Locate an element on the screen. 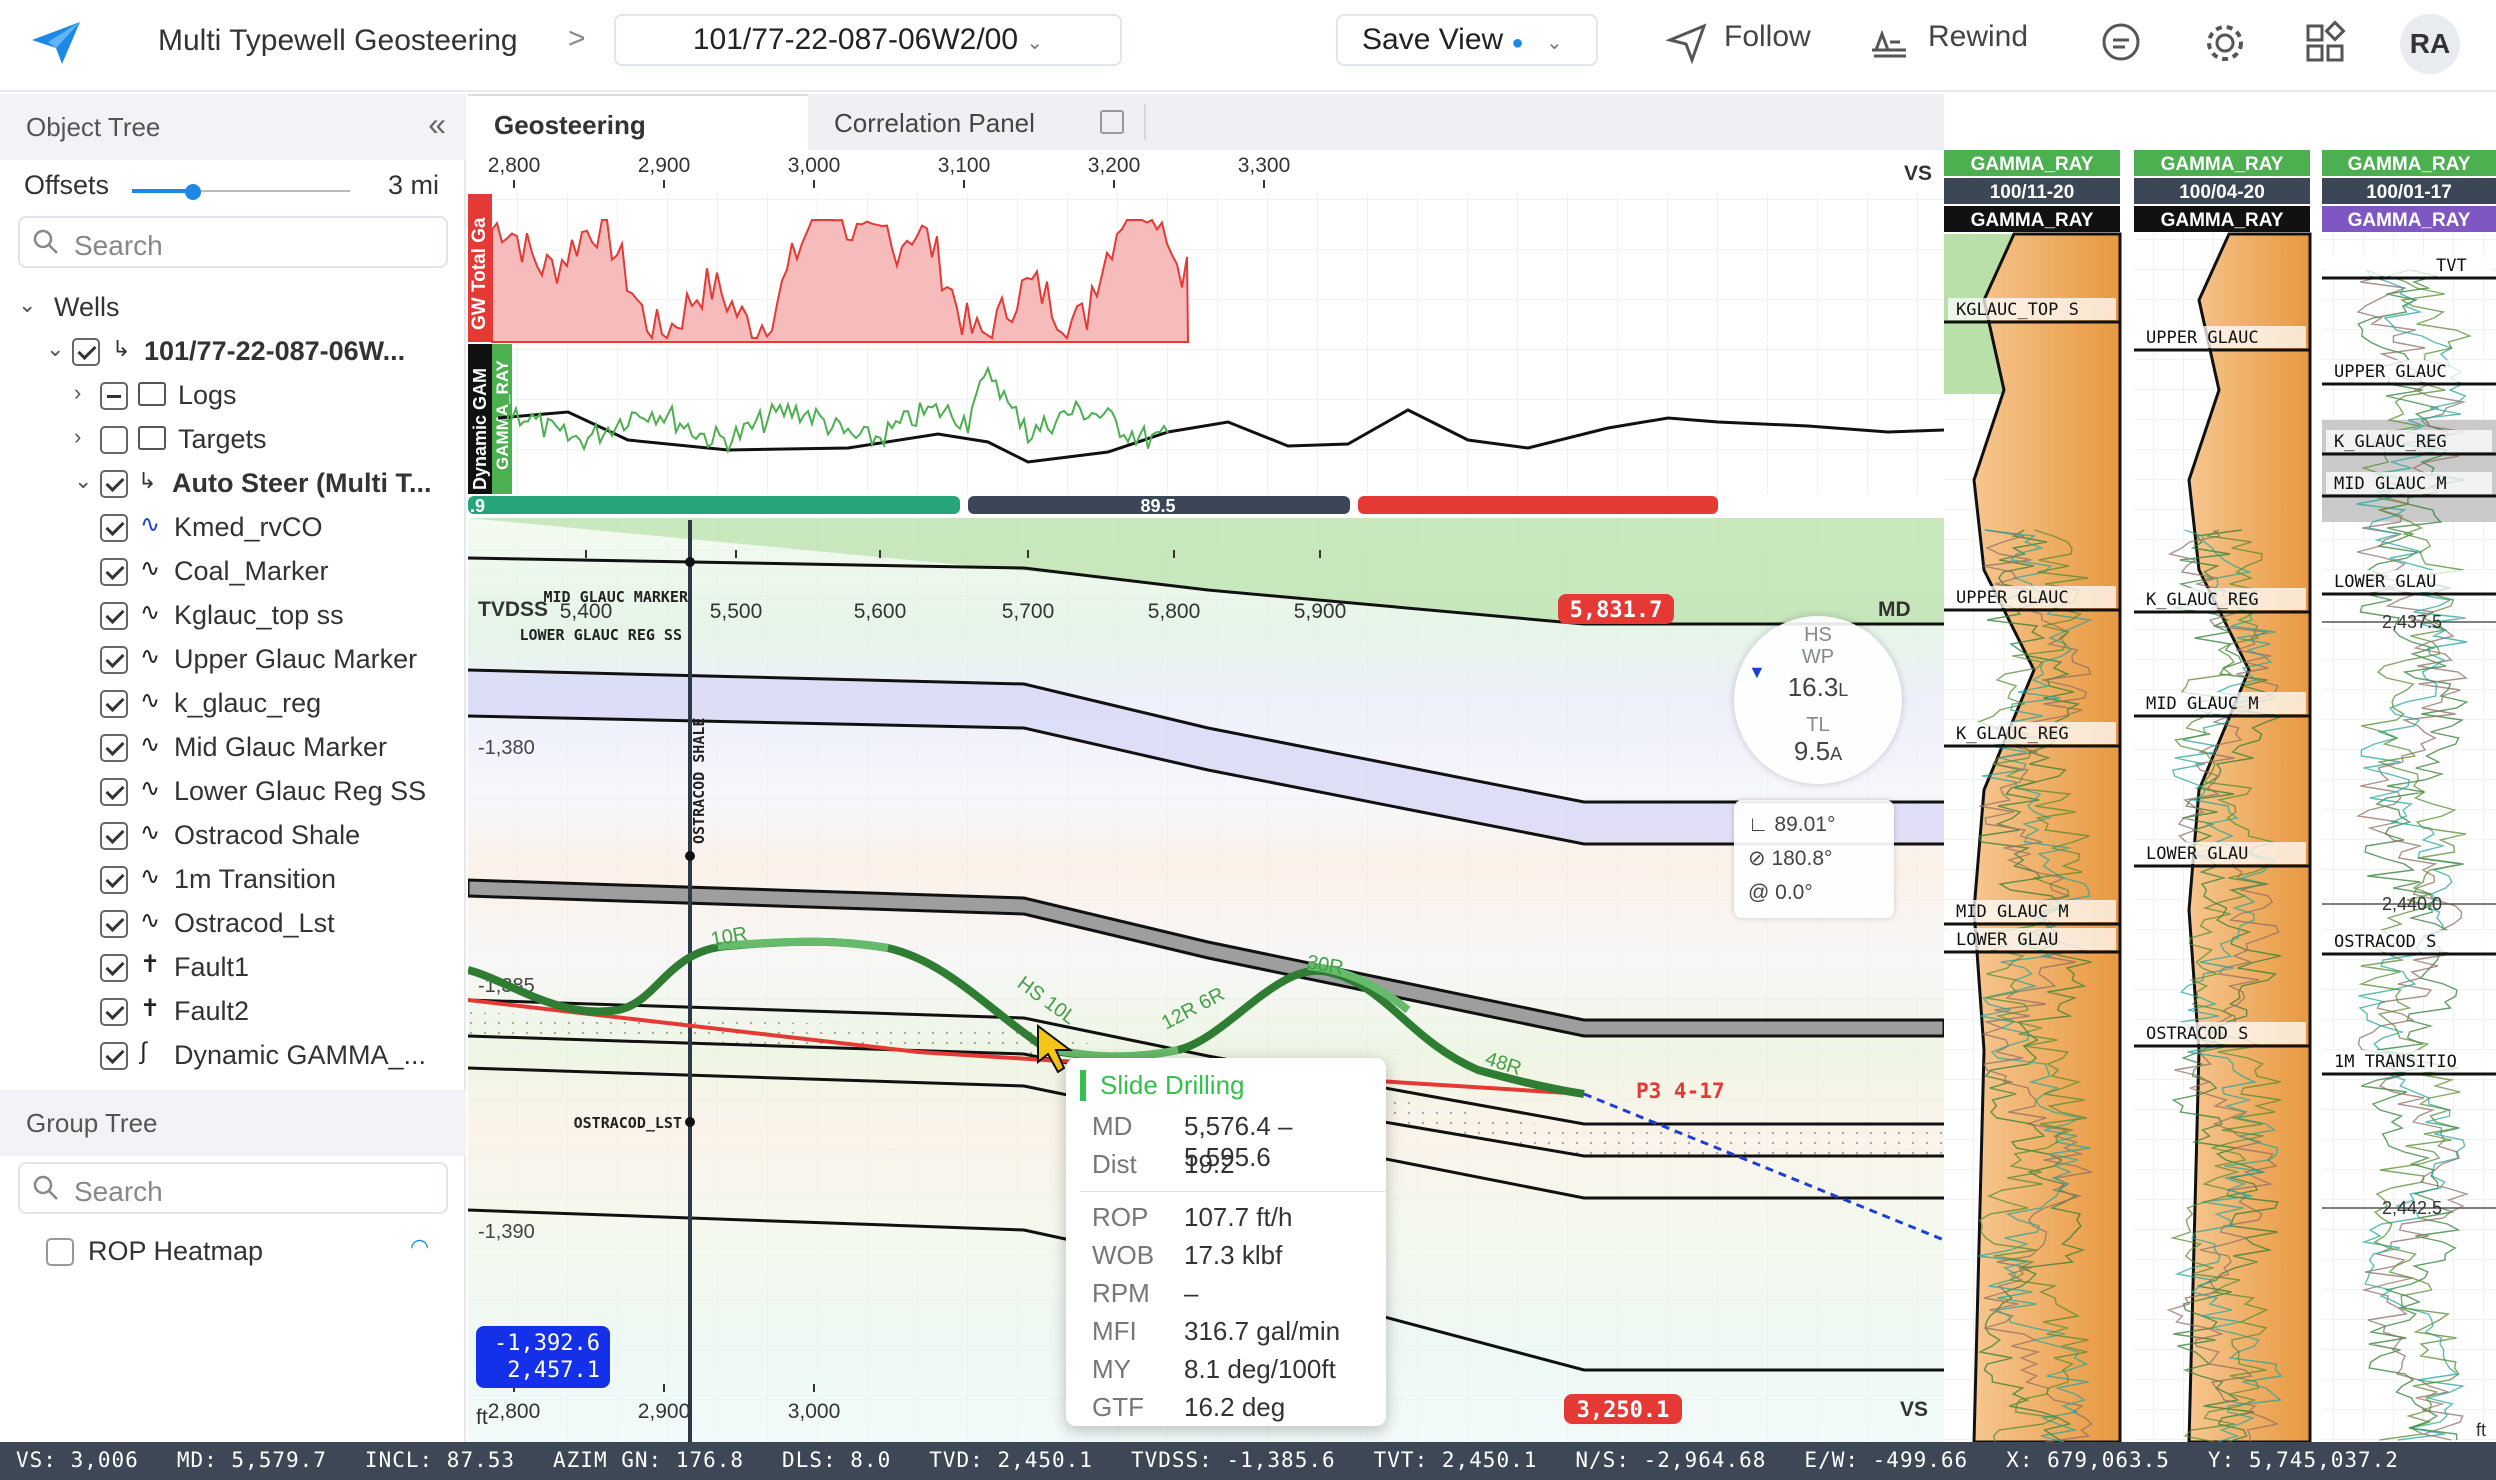 The image size is (2496, 1480). well-selector: 101/77-22-087-06W2/00 ⌄ is located at coordinates (868, 40).